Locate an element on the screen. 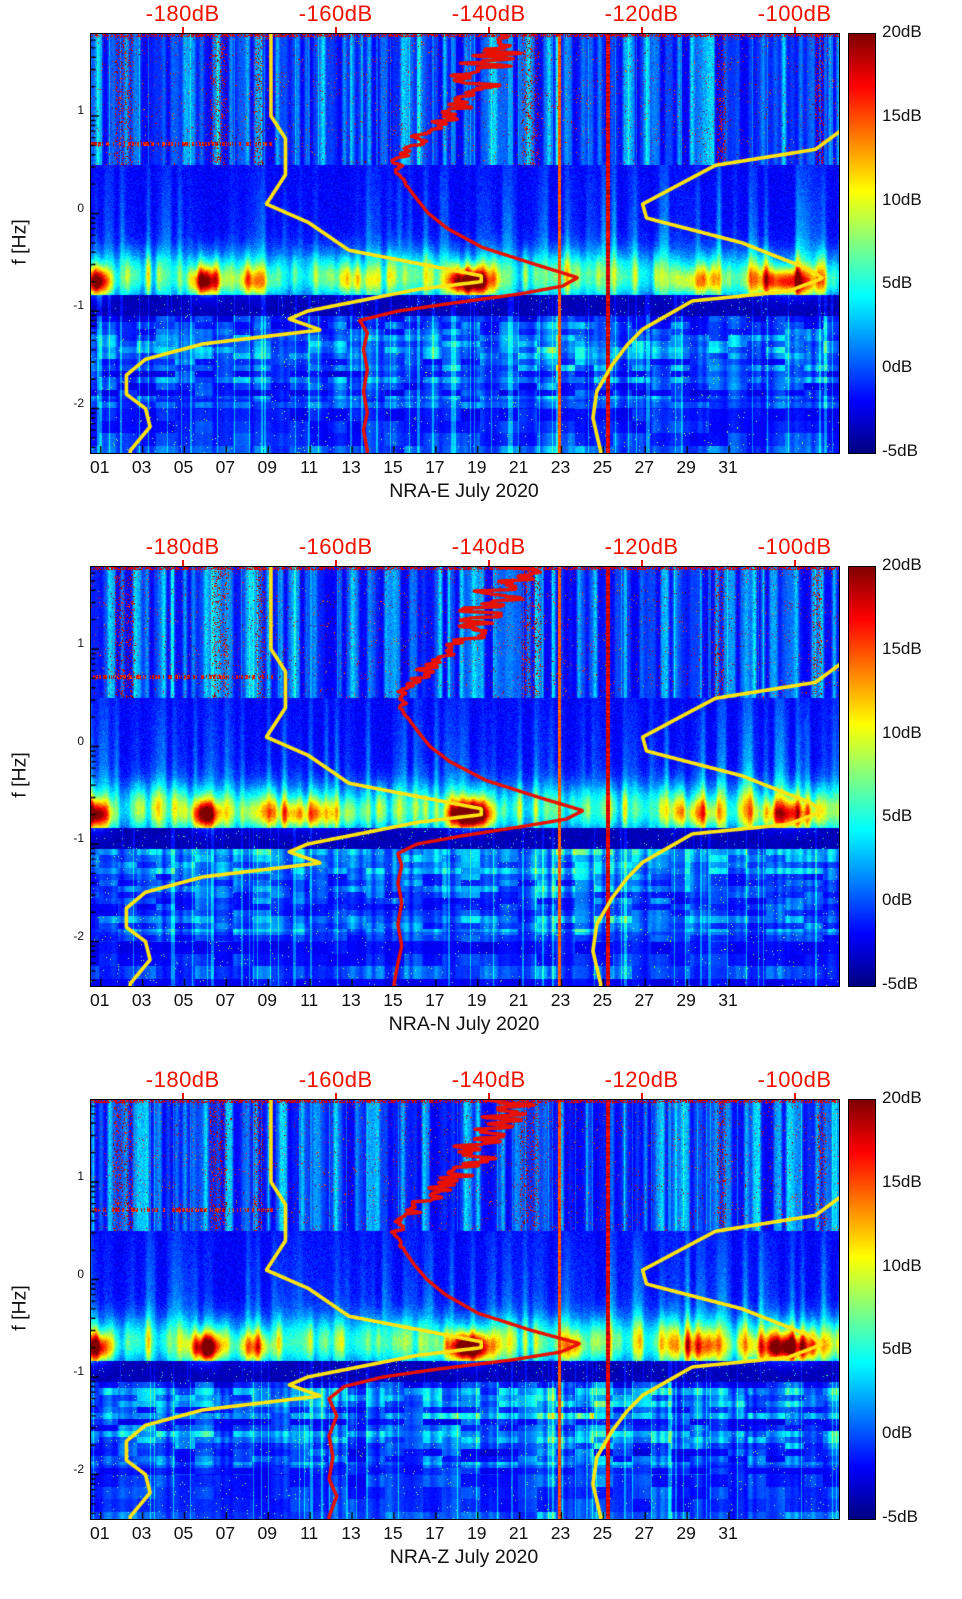 The image size is (962, 1599). x-axis-title: NRA-E July 2020 is located at coordinates (464, 491).